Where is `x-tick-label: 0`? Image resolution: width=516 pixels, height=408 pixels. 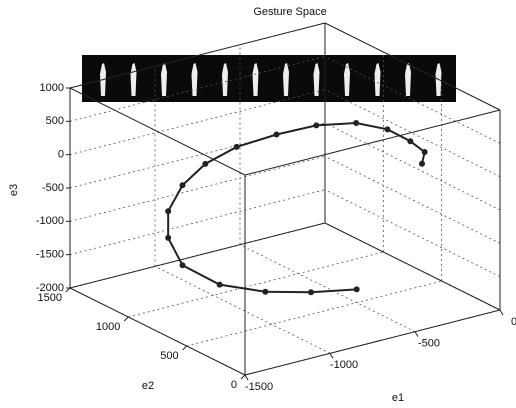 x-tick-label: 0 is located at coordinates (513, 322).